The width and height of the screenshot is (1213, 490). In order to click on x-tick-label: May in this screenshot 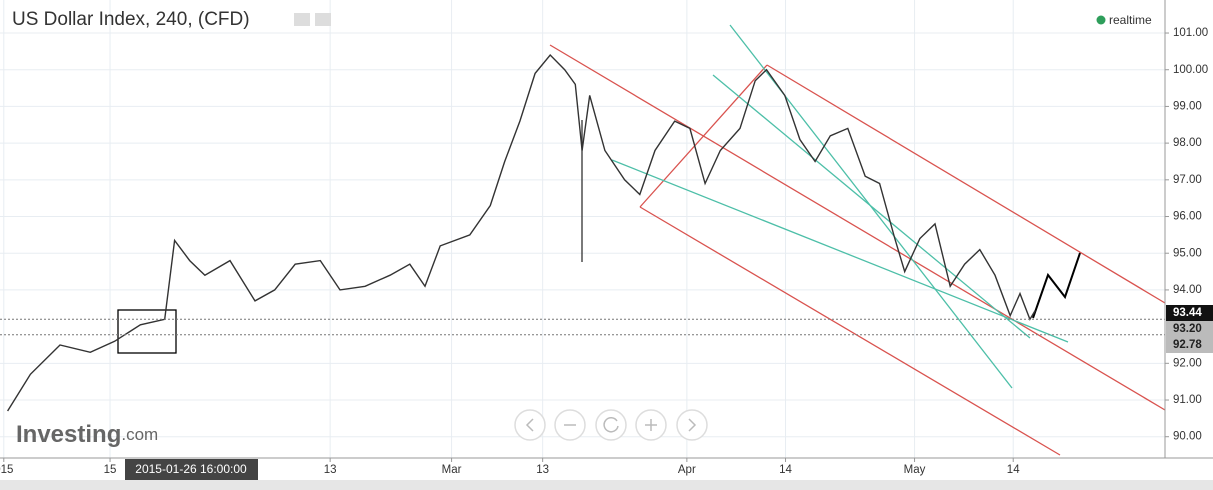, I will do `click(915, 470)`.